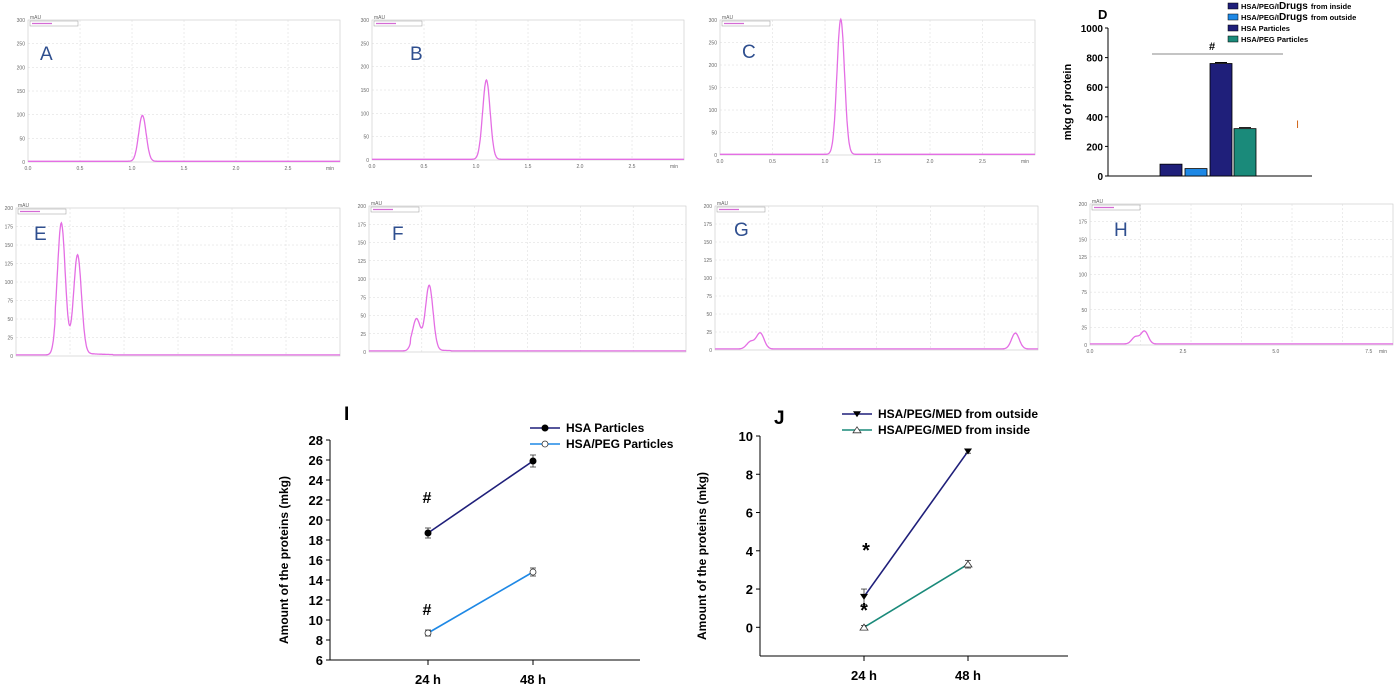 This screenshot has width=1399, height=686. I want to click on y-tick-label: 20, so click(316, 520).